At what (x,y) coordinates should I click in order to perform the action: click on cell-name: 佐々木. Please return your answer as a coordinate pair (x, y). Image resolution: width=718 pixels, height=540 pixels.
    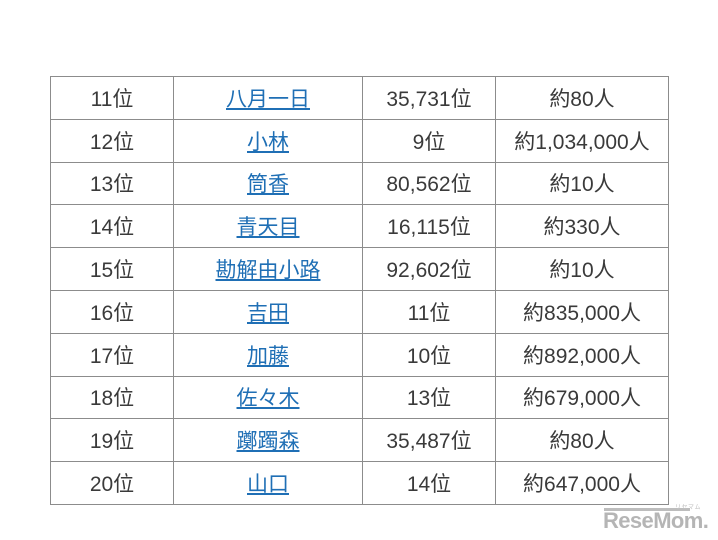
    Looking at the image, I should click on (268, 397).